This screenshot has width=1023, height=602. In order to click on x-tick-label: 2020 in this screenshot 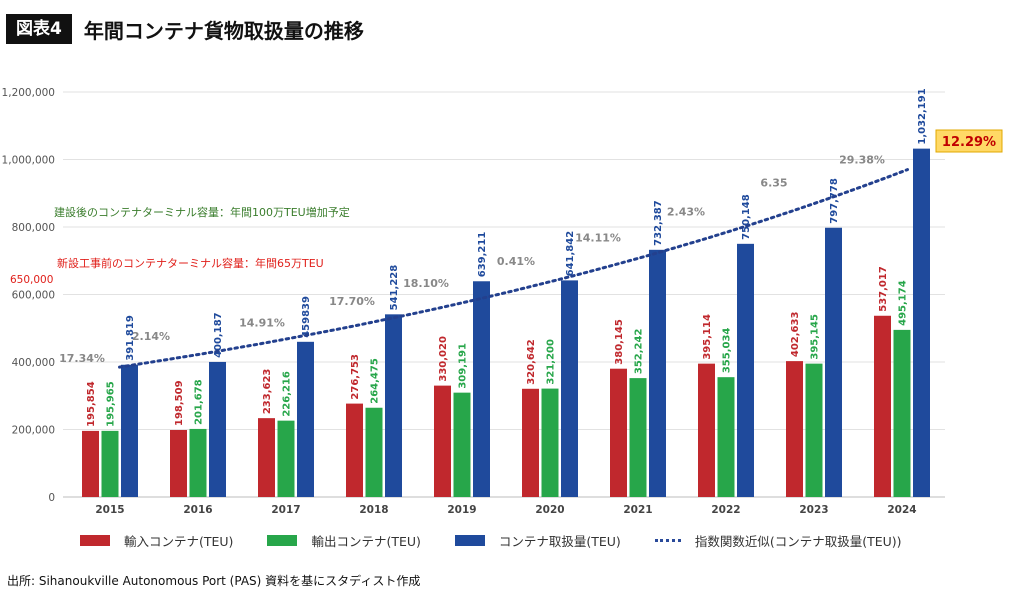, I will do `click(549, 510)`.